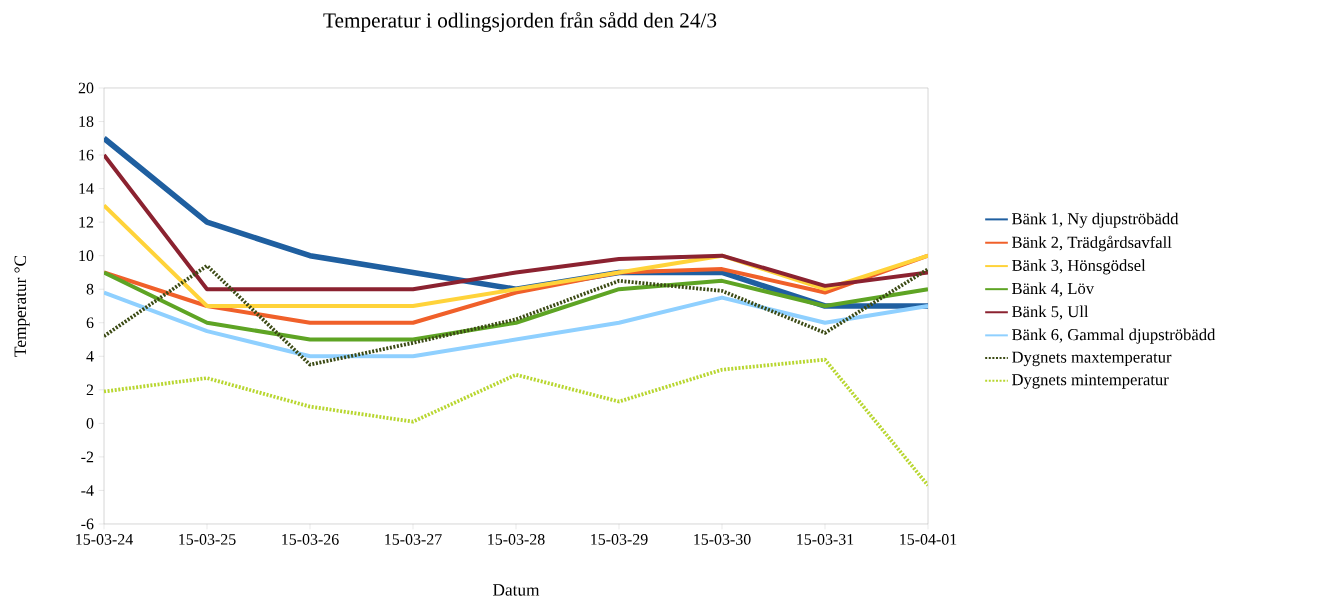  Describe the element at coordinates (1113, 336) in the screenshot. I see `legend-label: Bänk 6, Gammal djupströbädd` at that location.